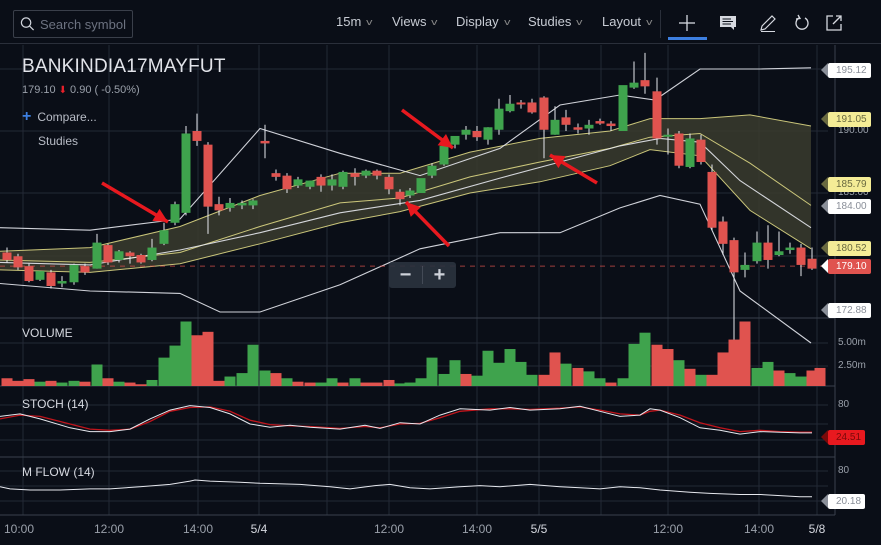 The width and height of the screenshot is (881, 545). I want to click on display-menu: Display v, so click(483, 21).